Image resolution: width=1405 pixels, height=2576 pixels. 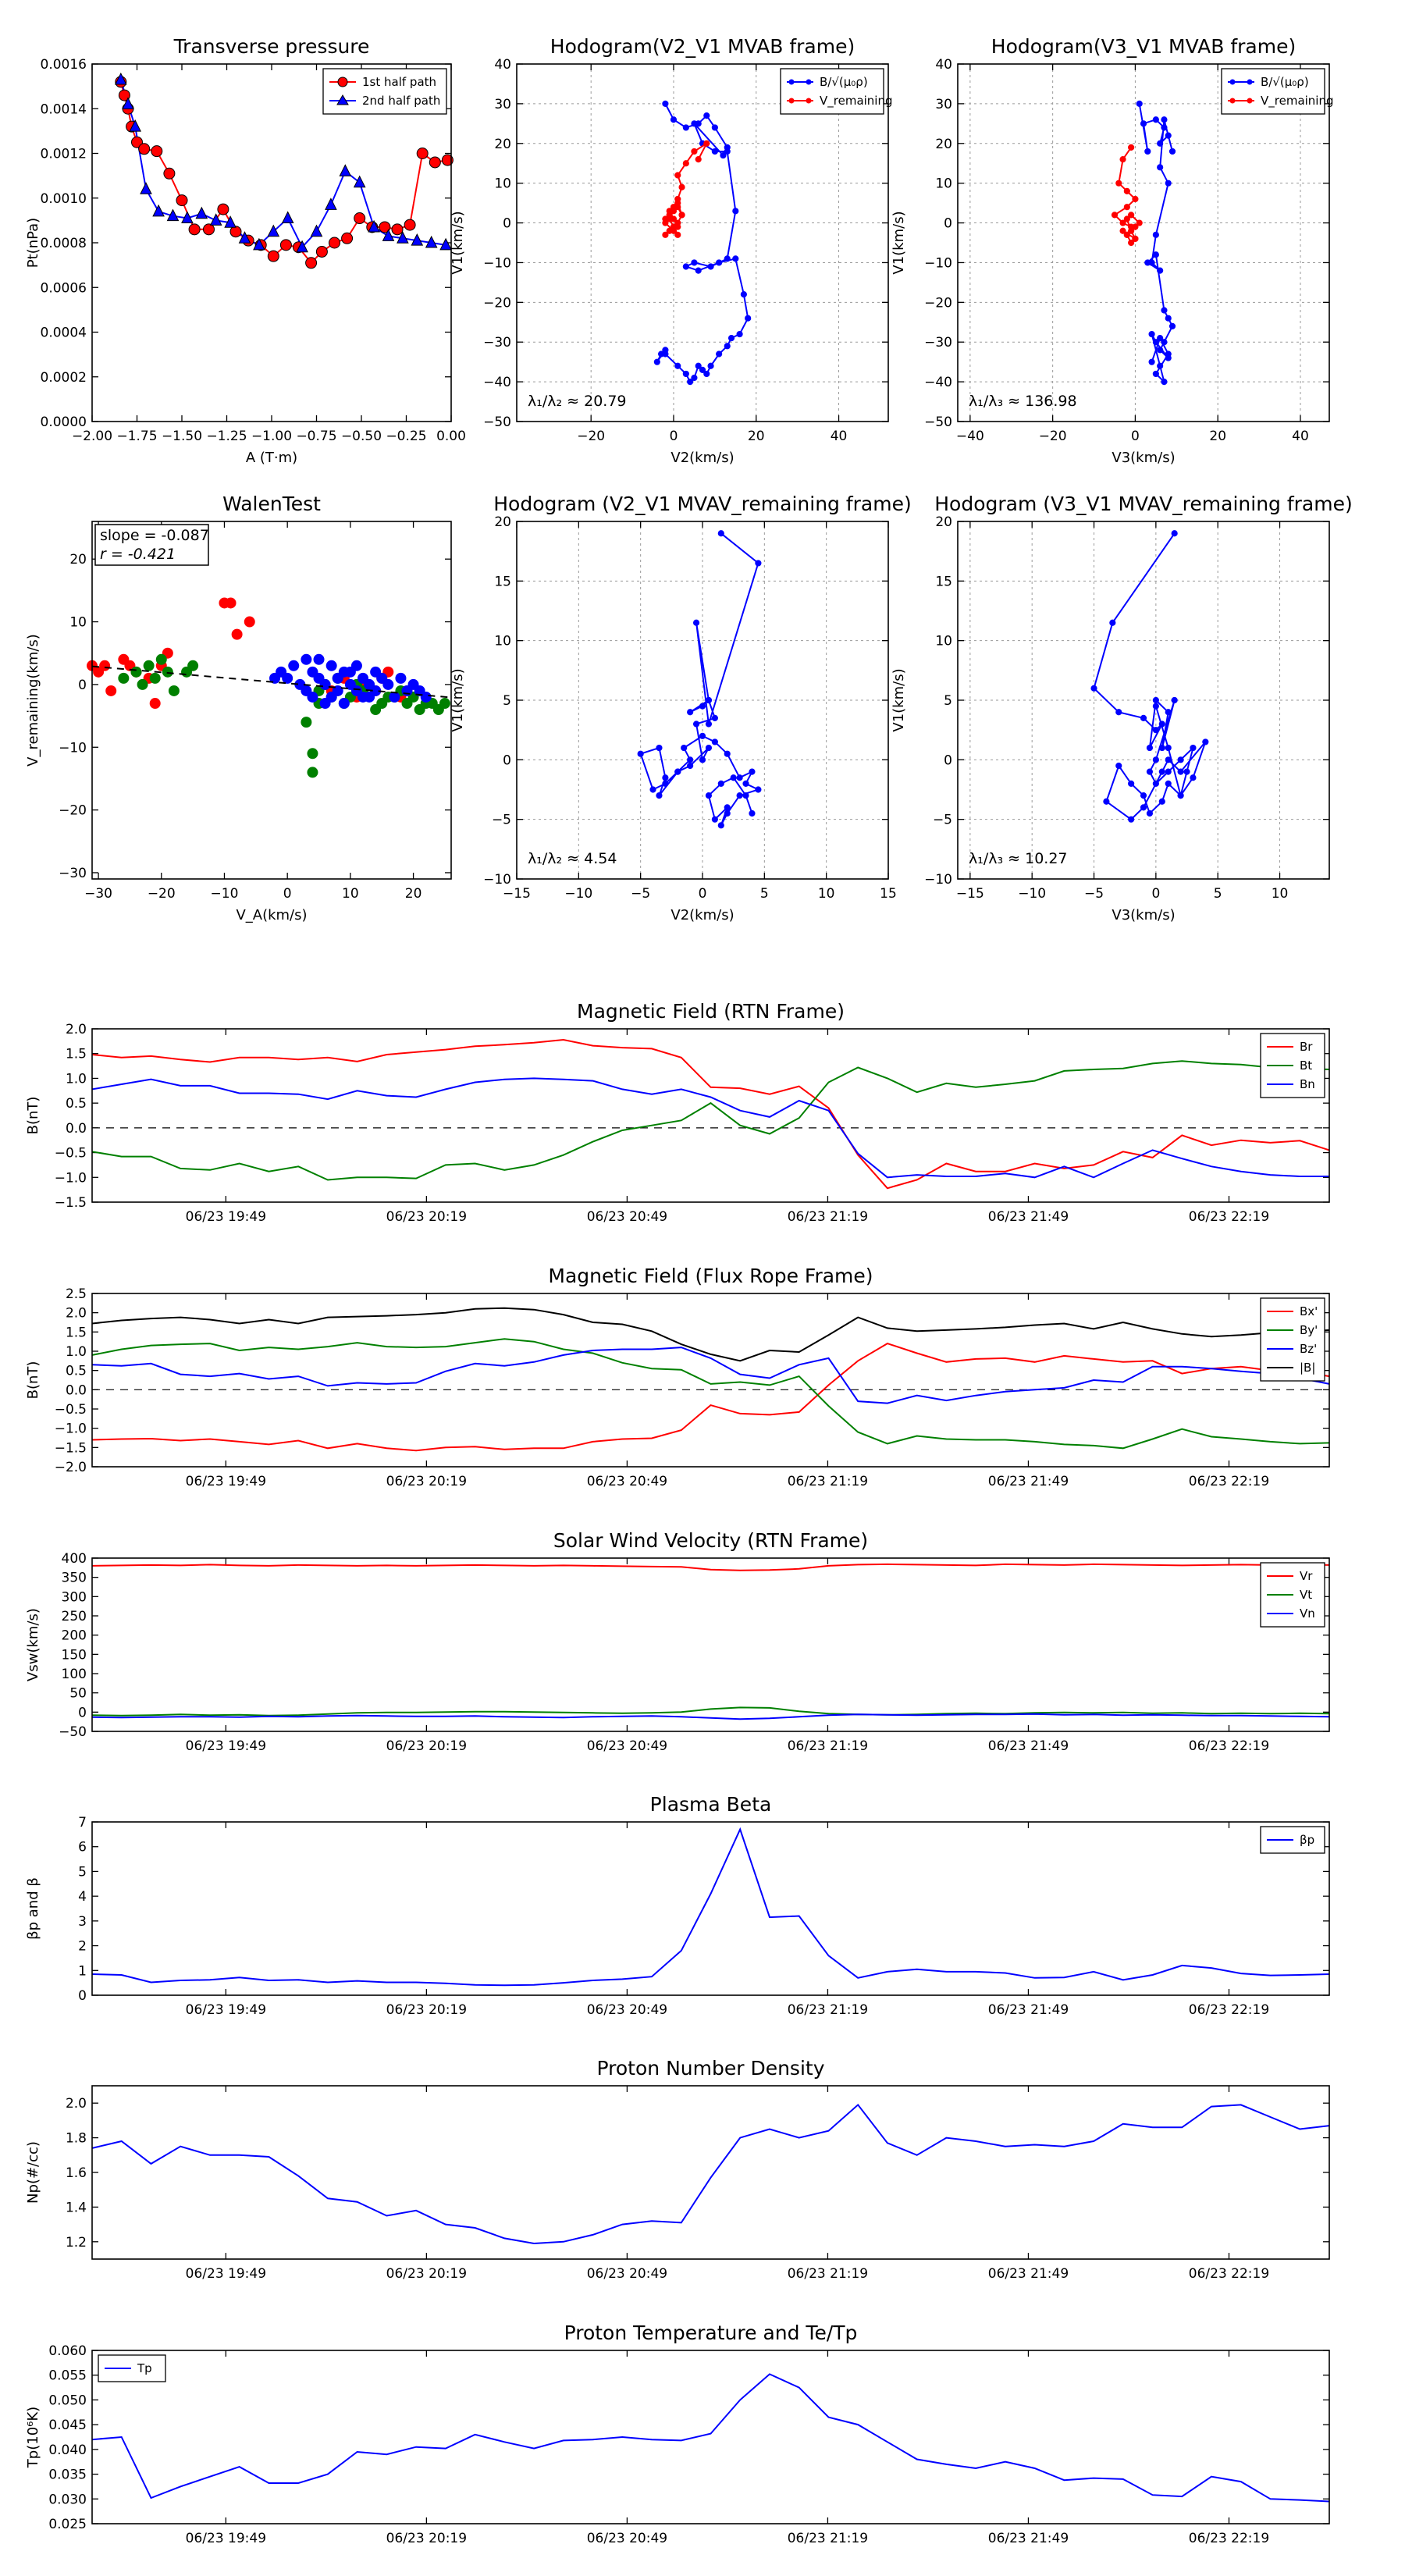 What do you see at coordinates (76, 1104) in the screenshot?
I see `y-tick-label: 0.5` at bounding box center [76, 1104].